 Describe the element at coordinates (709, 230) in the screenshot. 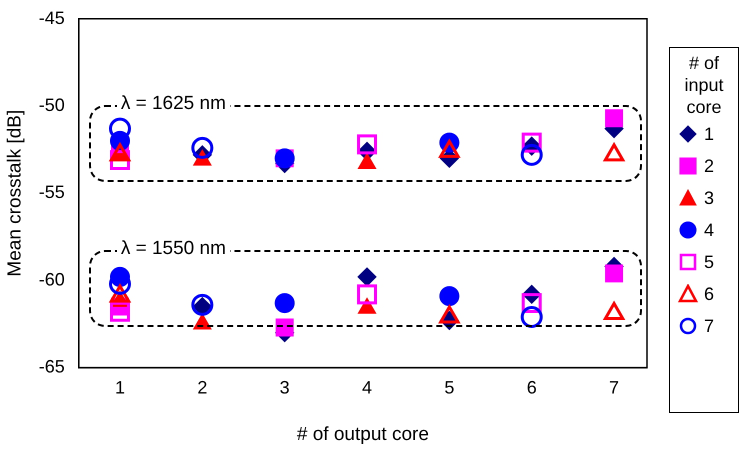

I see `legend-label: 4` at that location.